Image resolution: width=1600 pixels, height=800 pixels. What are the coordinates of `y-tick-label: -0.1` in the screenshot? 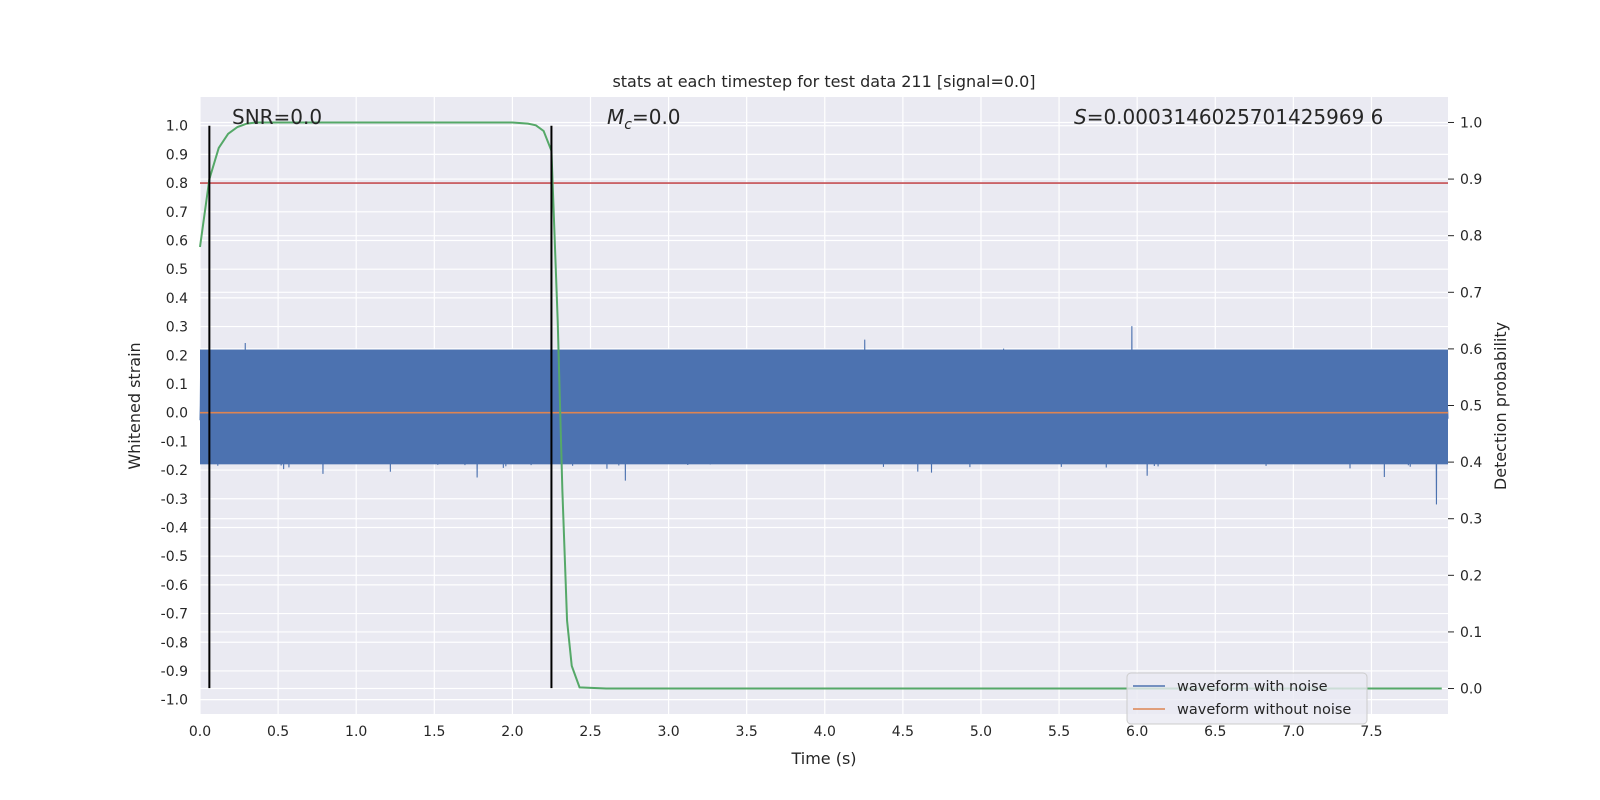 It's located at (174, 442).